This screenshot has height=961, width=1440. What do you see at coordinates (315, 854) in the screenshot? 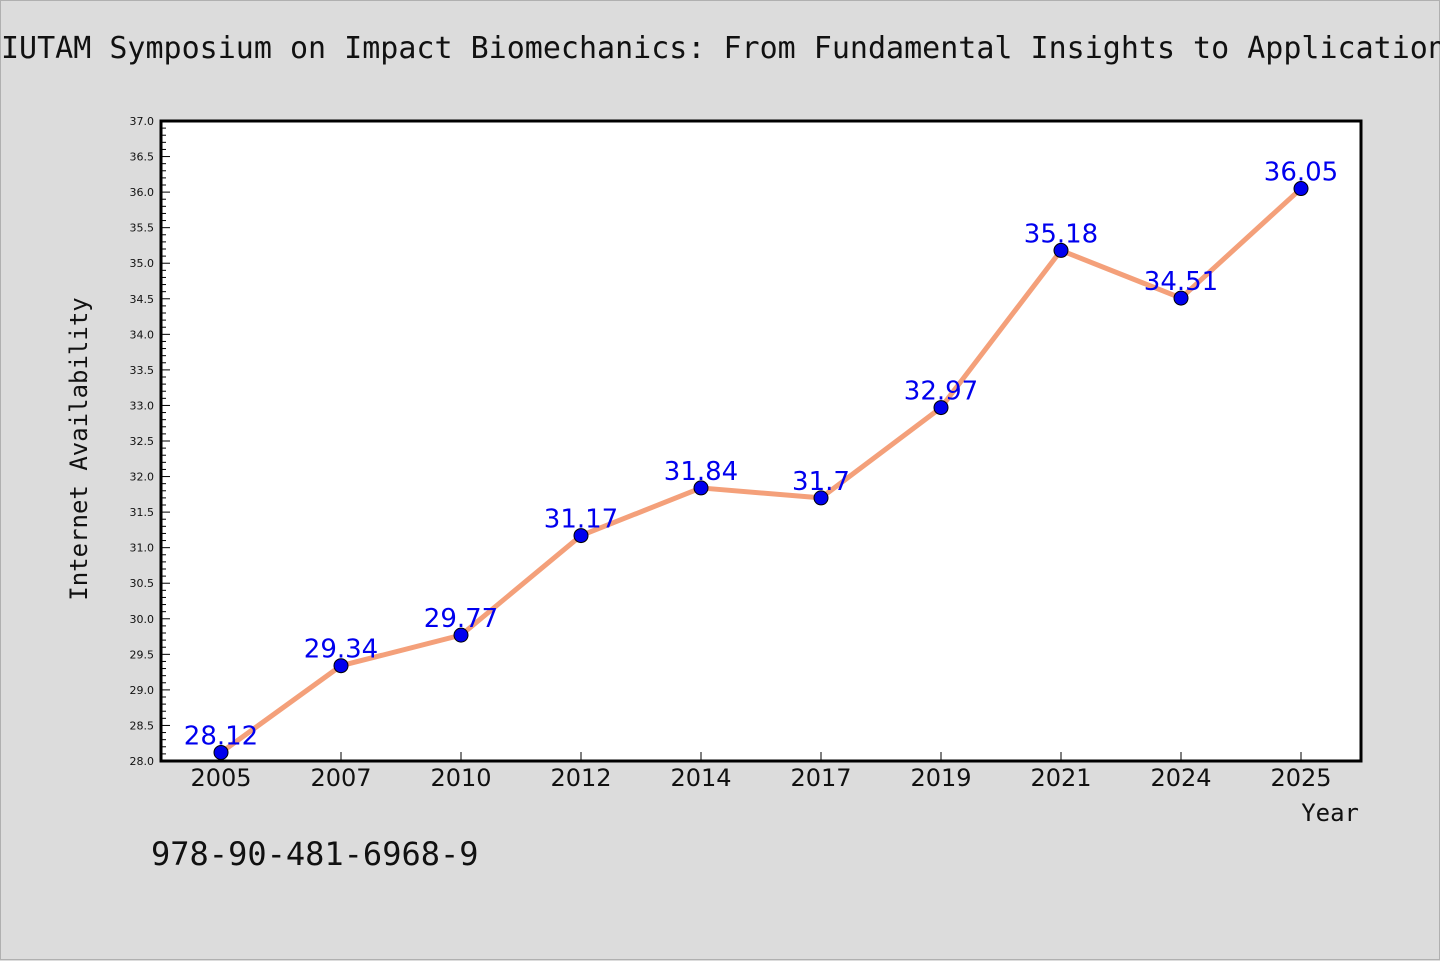
I see `isbn-text: 978-90-481-6968-9` at bounding box center [315, 854].